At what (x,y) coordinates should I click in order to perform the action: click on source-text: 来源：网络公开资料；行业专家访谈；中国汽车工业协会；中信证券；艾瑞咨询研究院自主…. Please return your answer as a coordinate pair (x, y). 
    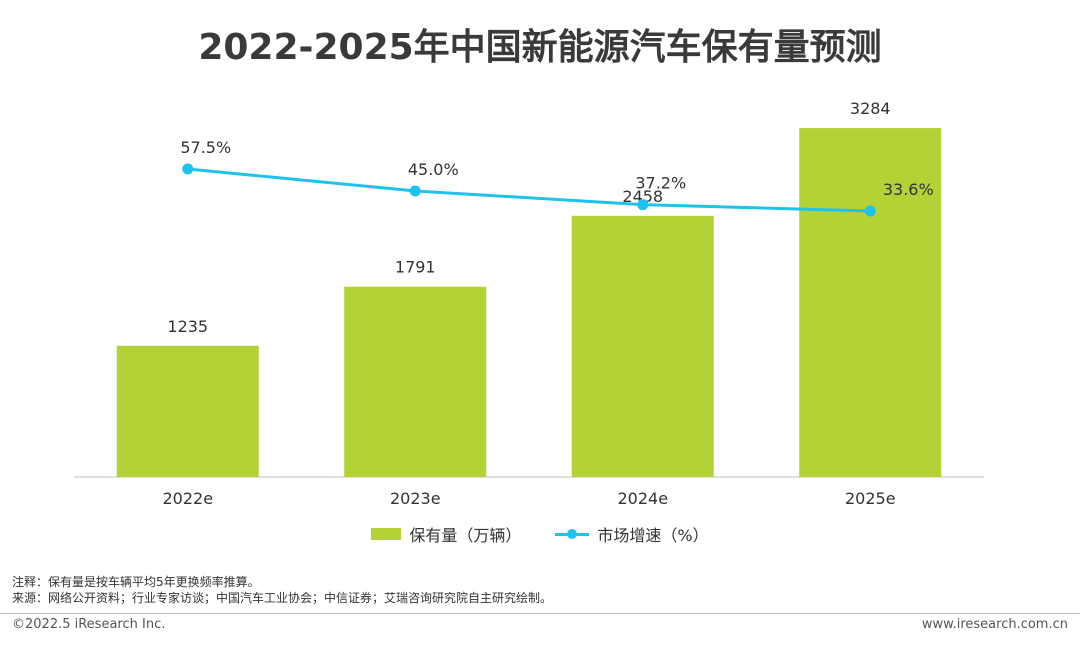
    Looking at the image, I should click on (282, 598).